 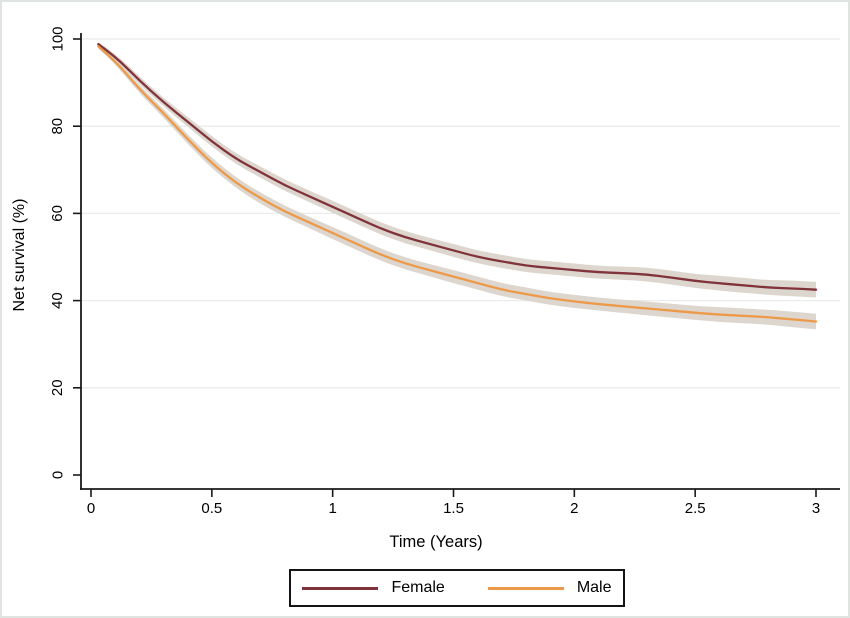 What do you see at coordinates (57, 387) in the screenshot?
I see `y-tick-label: 20` at bounding box center [57, 387].